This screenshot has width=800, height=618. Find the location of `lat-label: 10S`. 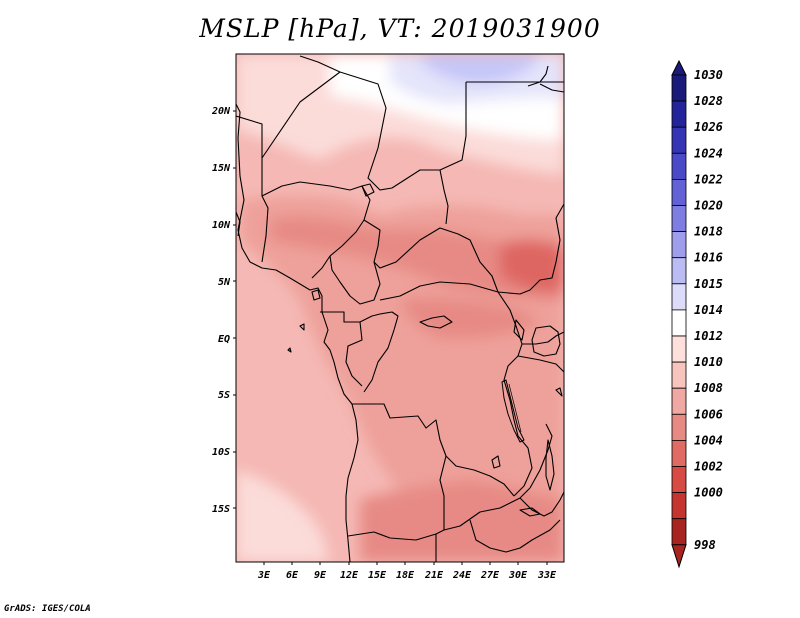

lat-label: 10S is located at coordinates (221, 452).